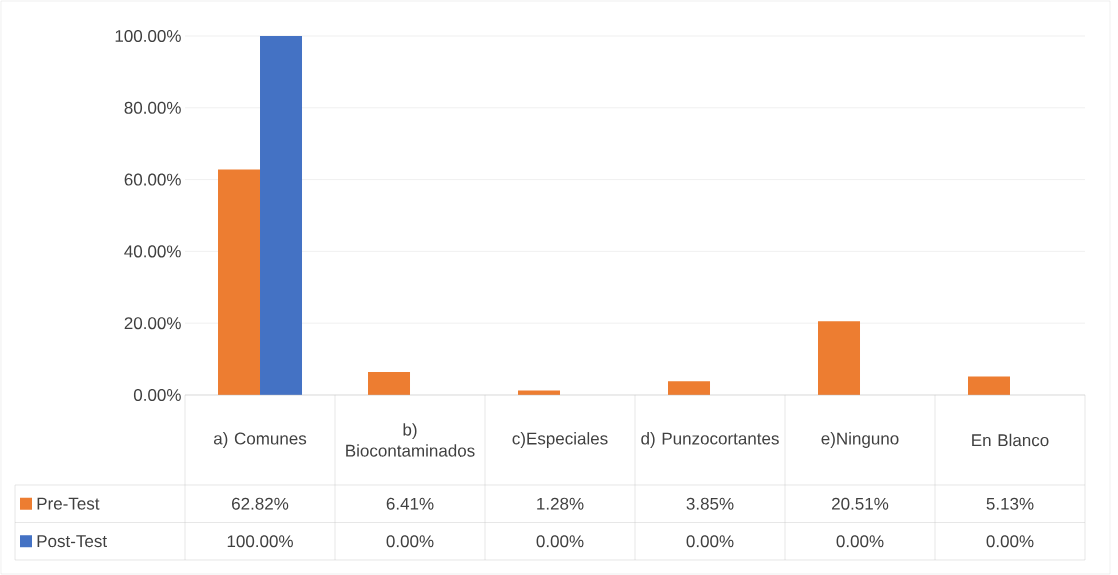  What do you see at coordinates (1010, 440) in the screenshot?
I see `x-tick-label: En Blanco` at bounding box center [1010, 440].